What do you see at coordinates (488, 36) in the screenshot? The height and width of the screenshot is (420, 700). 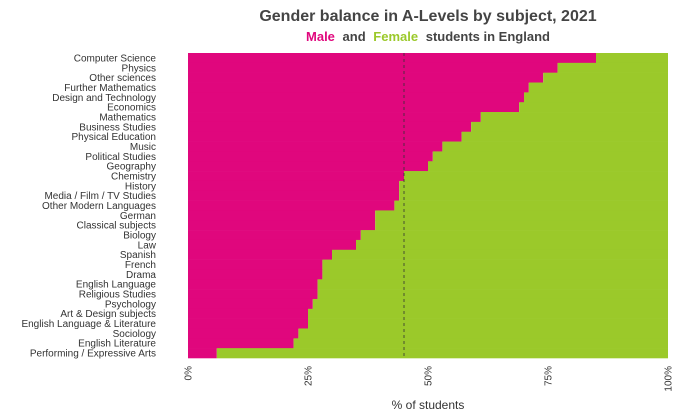 I see `subtitle-rest: students in England` at bounding box center [488, 36].